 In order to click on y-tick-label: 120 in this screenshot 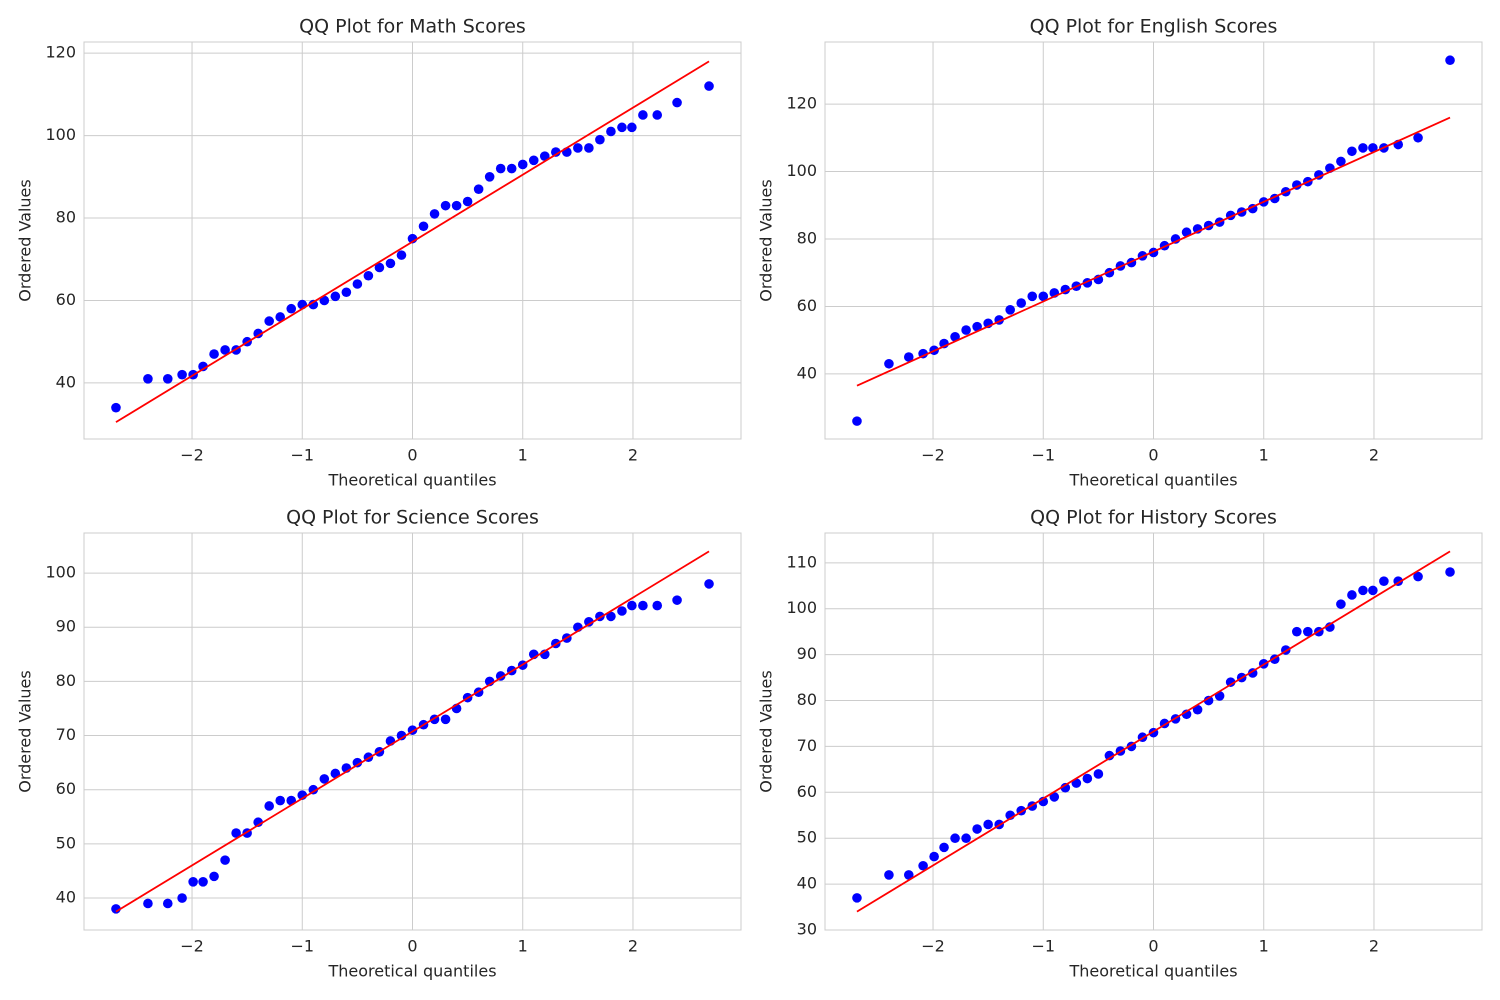, I will do `click(60, 52)`.